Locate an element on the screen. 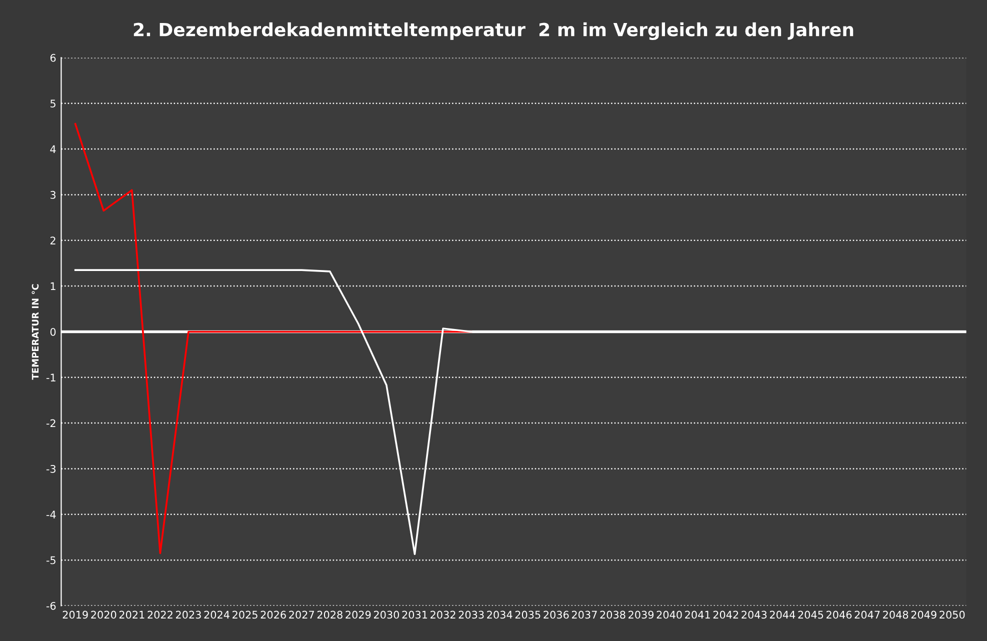 This screenshot has width=987, height=641. x-tick-label: 2044 is located at coordinates (783, 614).